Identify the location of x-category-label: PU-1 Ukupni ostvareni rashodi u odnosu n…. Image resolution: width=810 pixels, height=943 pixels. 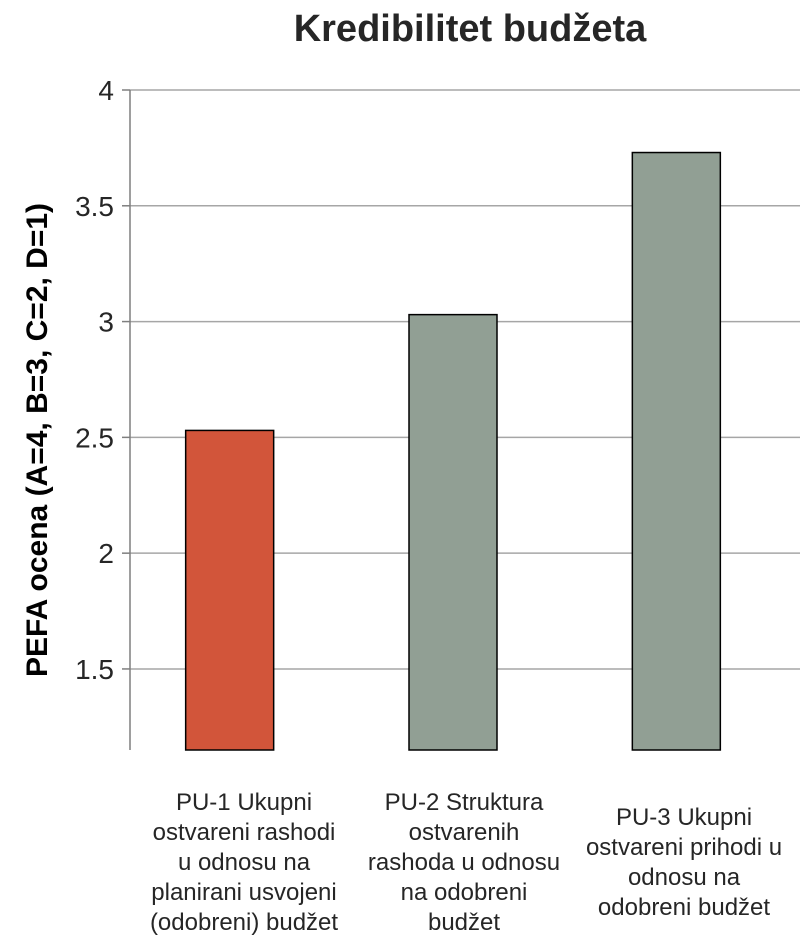
(244, 862).